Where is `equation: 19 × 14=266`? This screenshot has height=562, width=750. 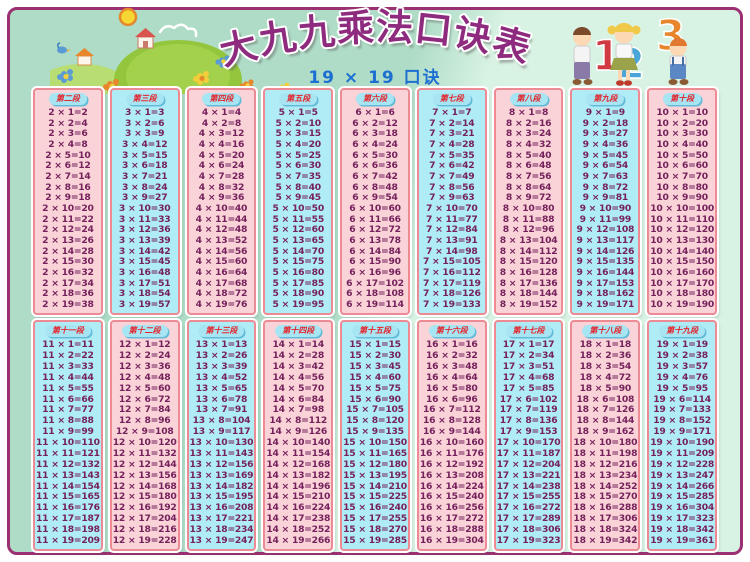
equation: 19 × 14=266 is located at coordinates (682, 486).